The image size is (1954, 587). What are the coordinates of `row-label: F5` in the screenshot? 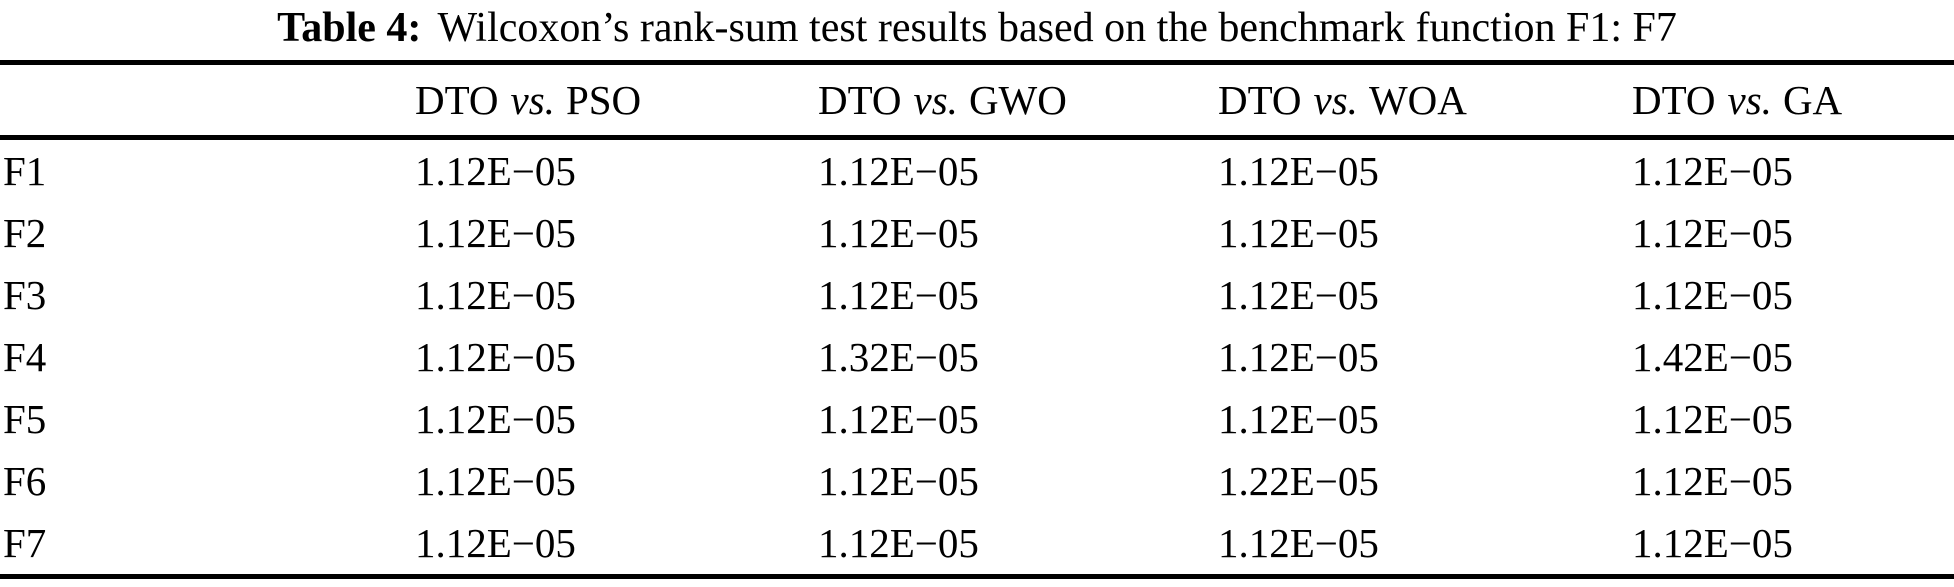 It's located at (25, 419).